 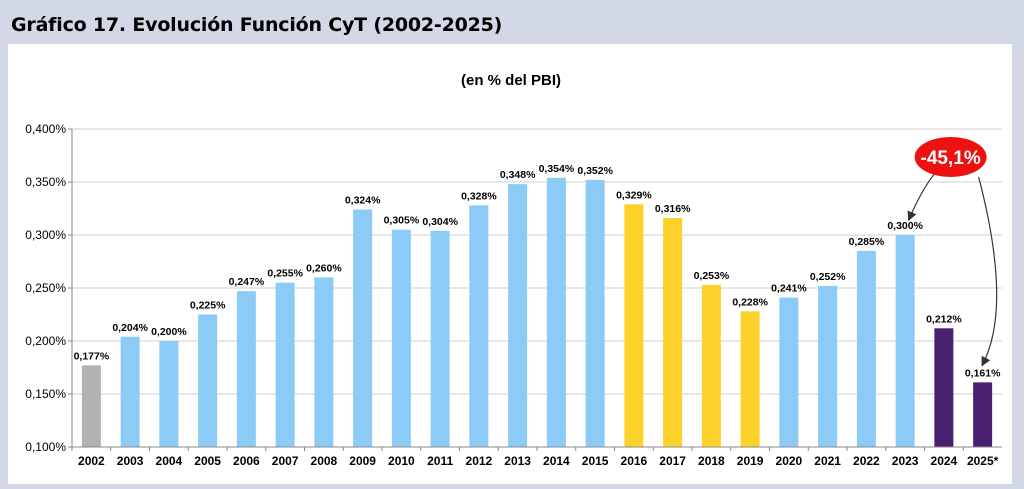 I want to click on data-label: 0,354%, so click(x=557, y=169).